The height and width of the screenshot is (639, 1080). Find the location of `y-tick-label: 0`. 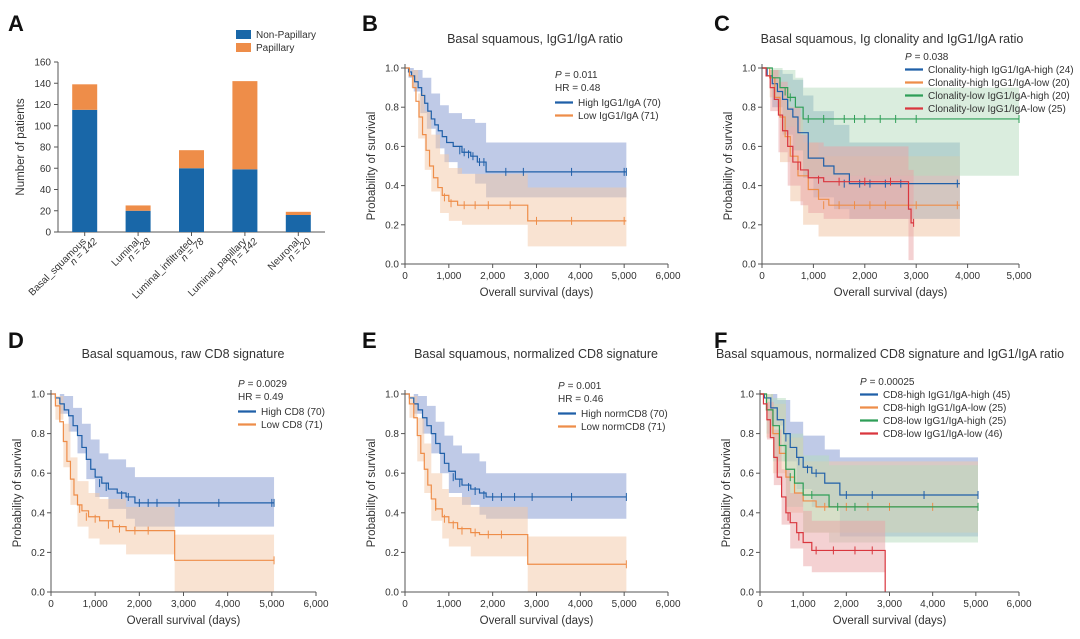

y-tick-label: 0 is located at coordinates (48, 233).